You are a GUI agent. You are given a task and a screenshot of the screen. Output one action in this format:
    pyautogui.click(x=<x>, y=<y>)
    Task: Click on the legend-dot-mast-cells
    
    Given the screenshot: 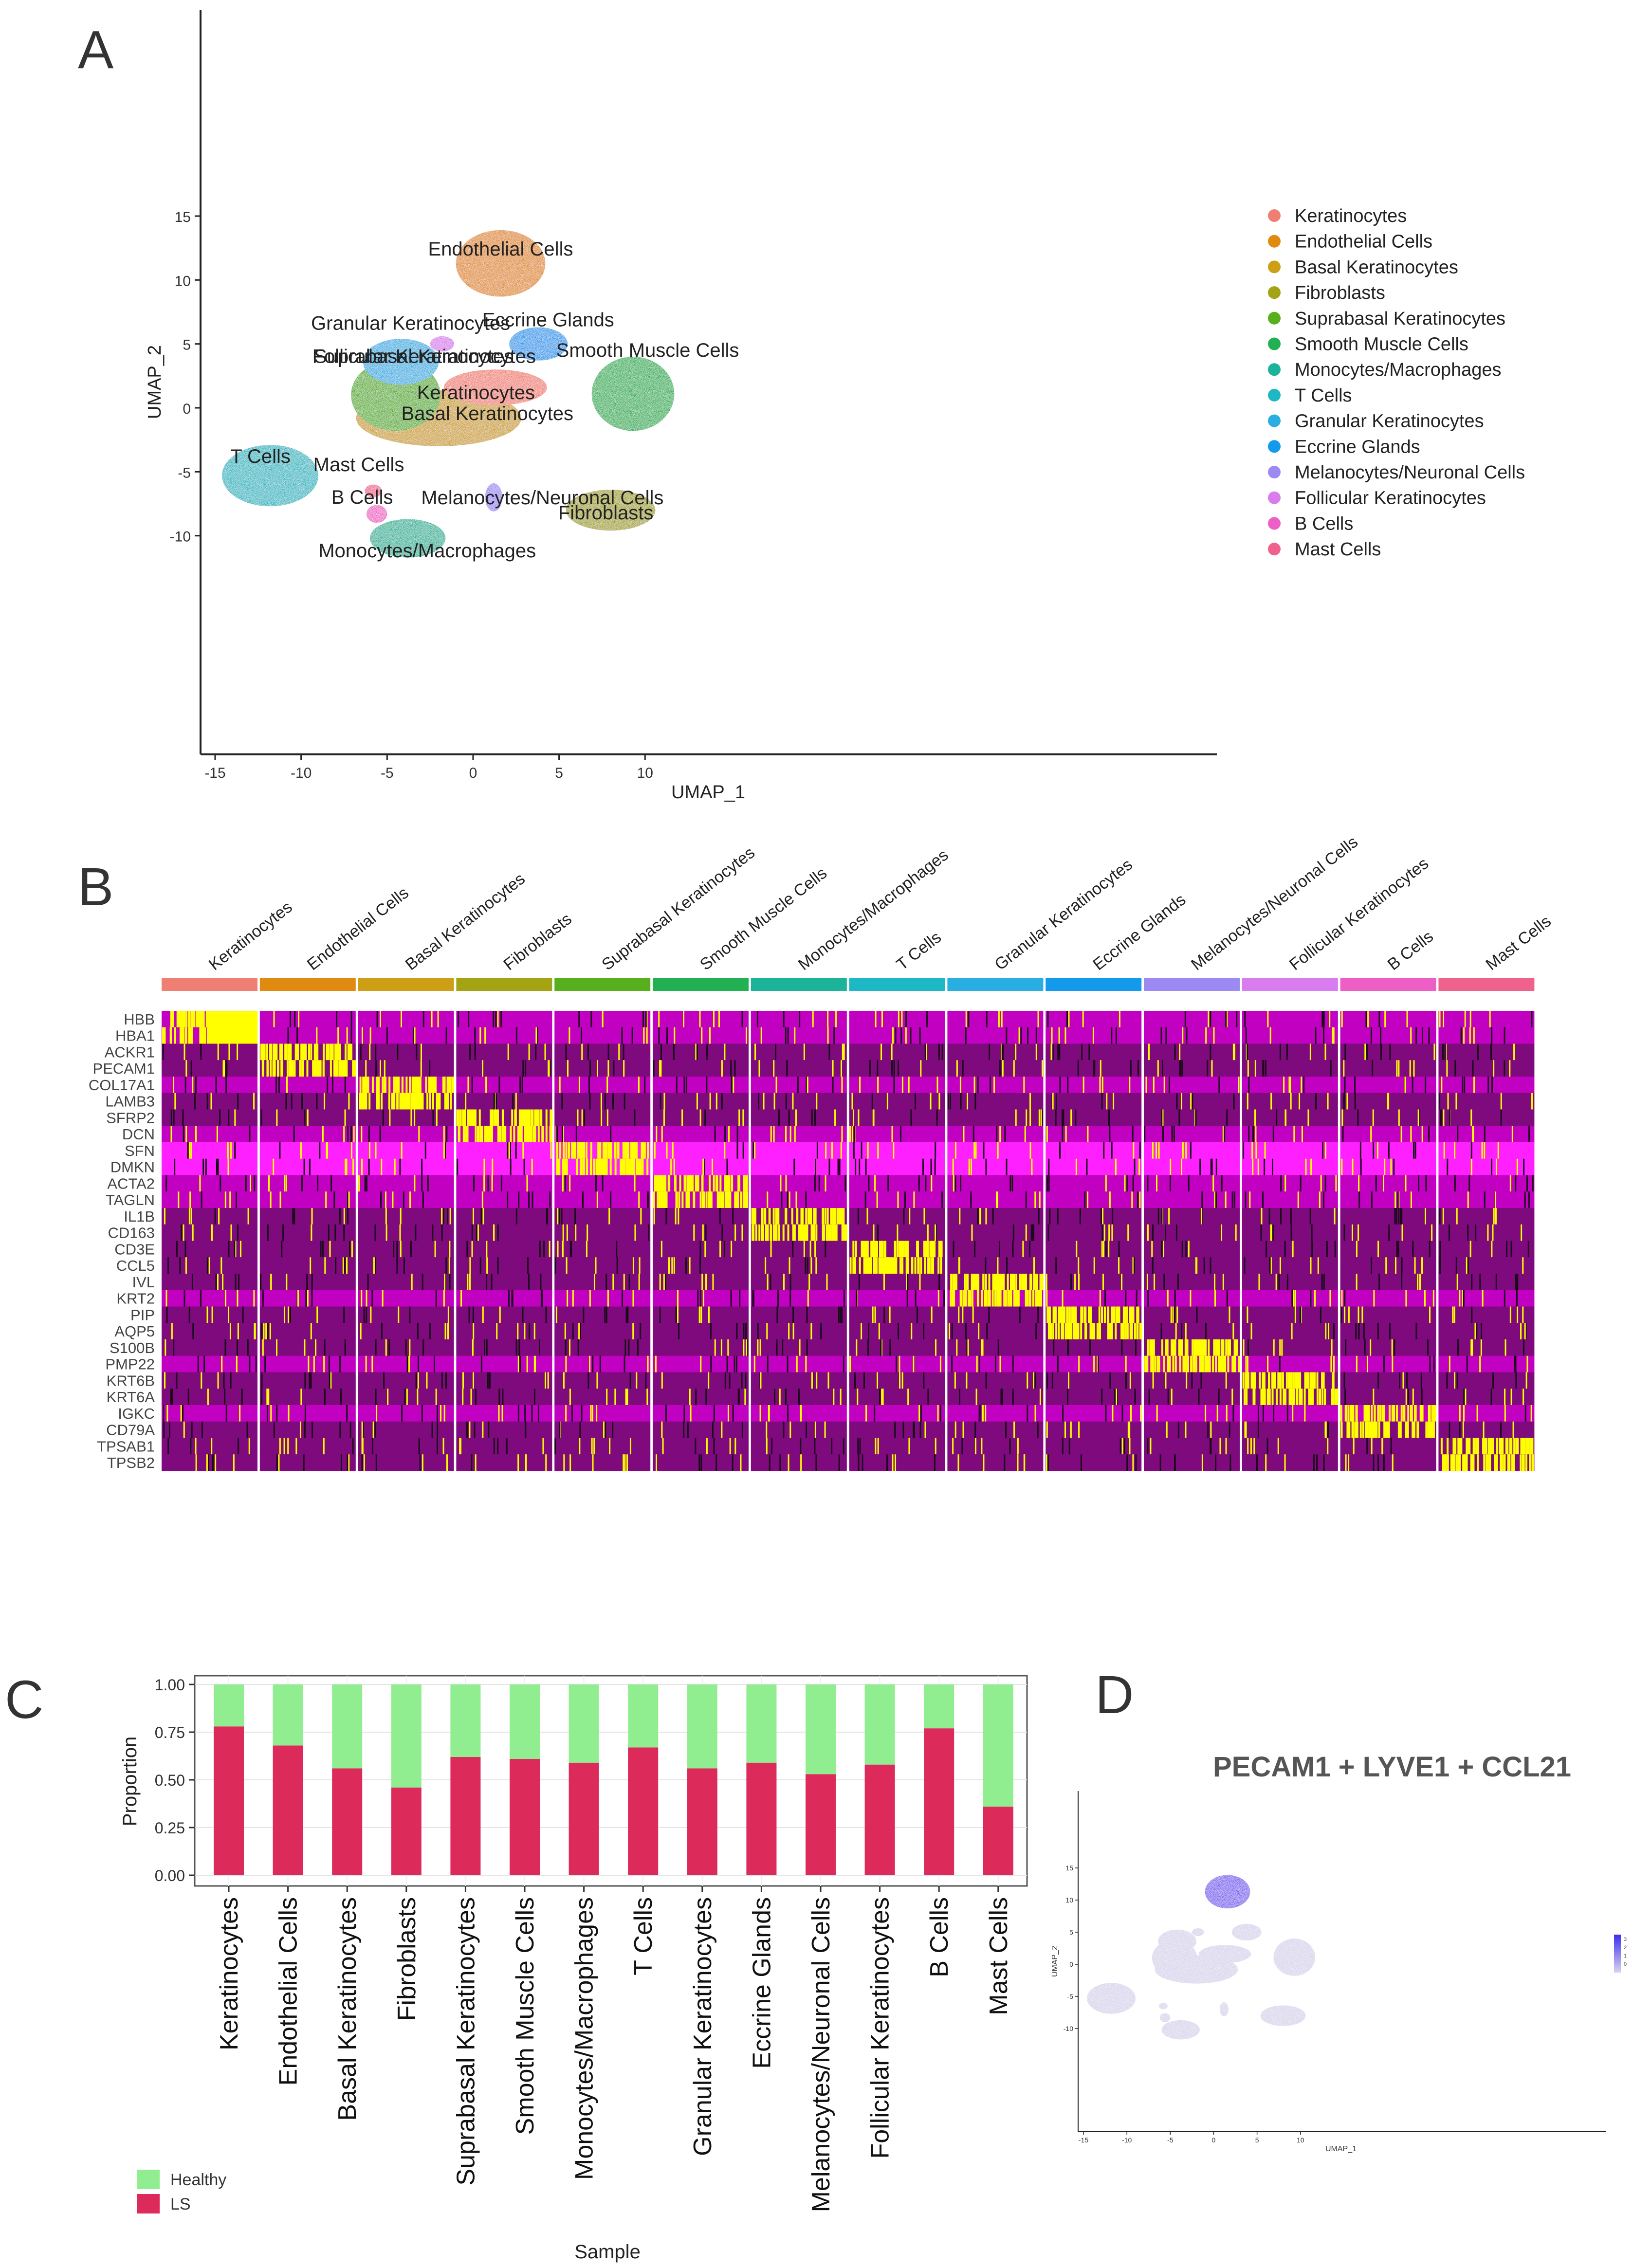 What is the action you would take?
    pyautogui.click(x=1274, y=549)
    